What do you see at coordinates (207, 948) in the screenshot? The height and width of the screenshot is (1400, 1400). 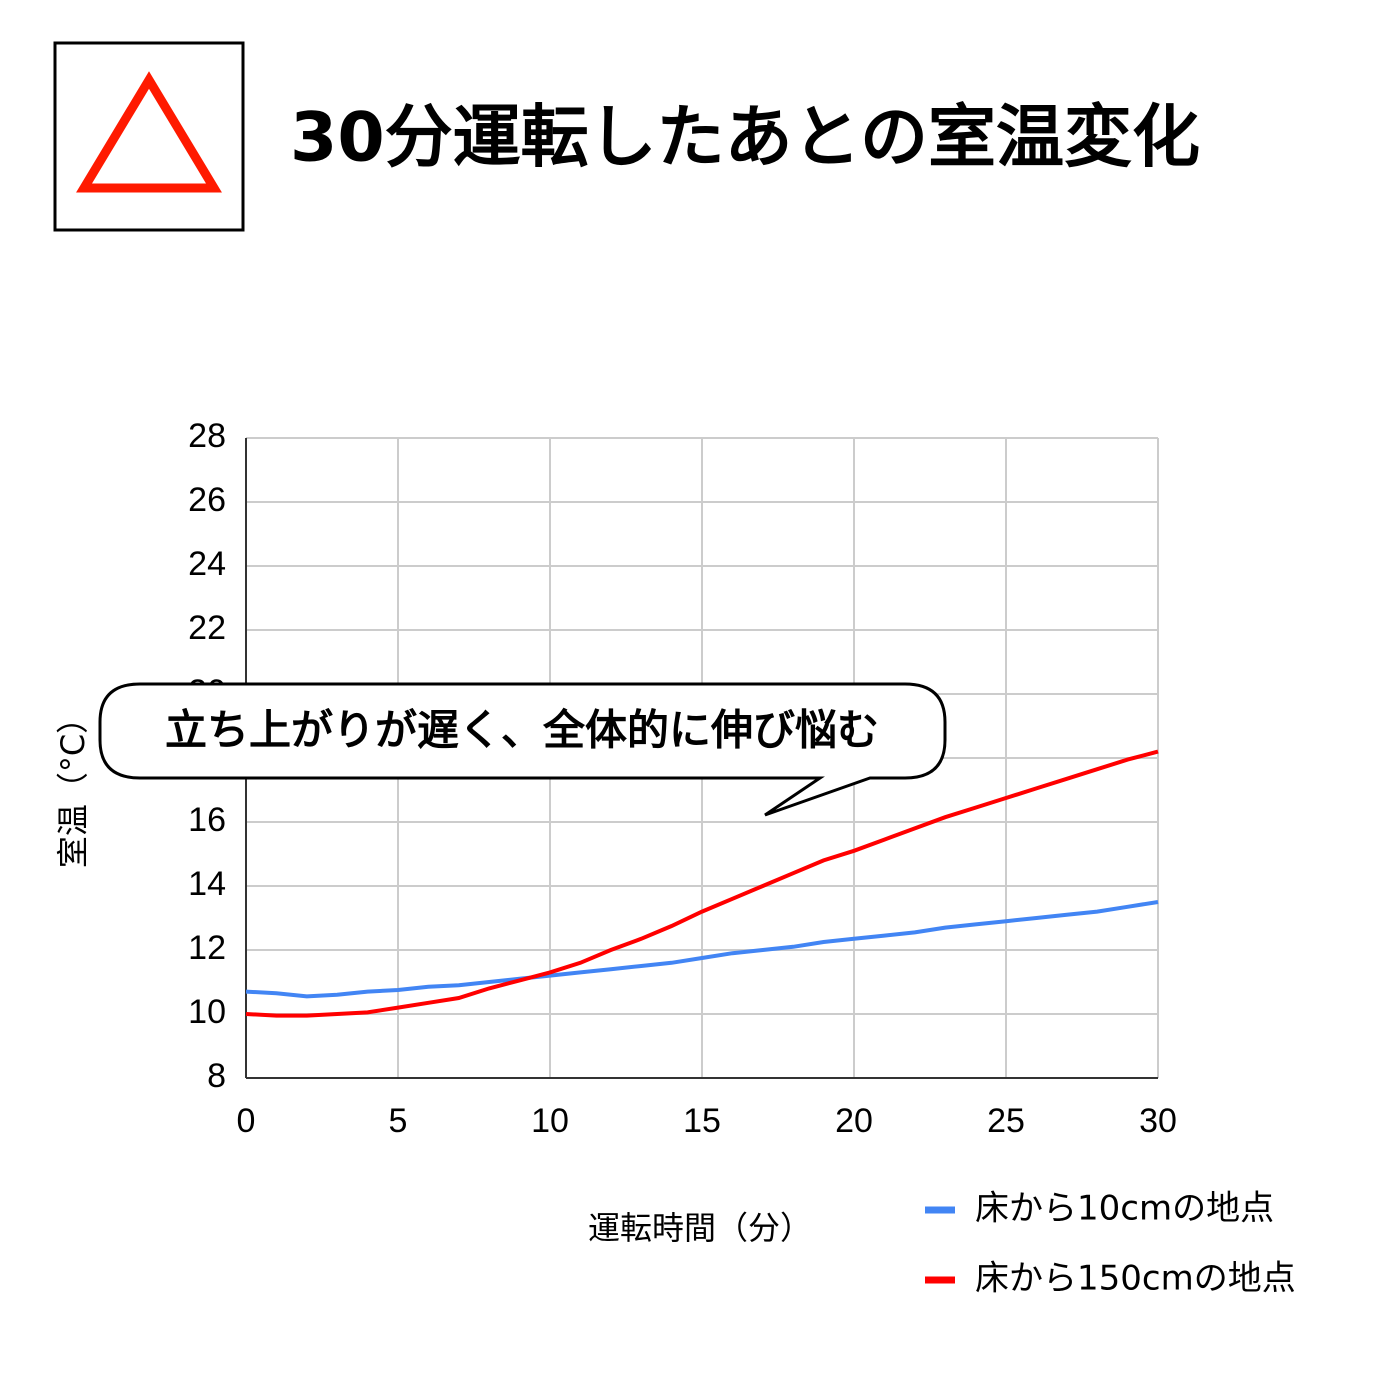 I see `y-tick-label: 12` at bounding box center [207, 948].